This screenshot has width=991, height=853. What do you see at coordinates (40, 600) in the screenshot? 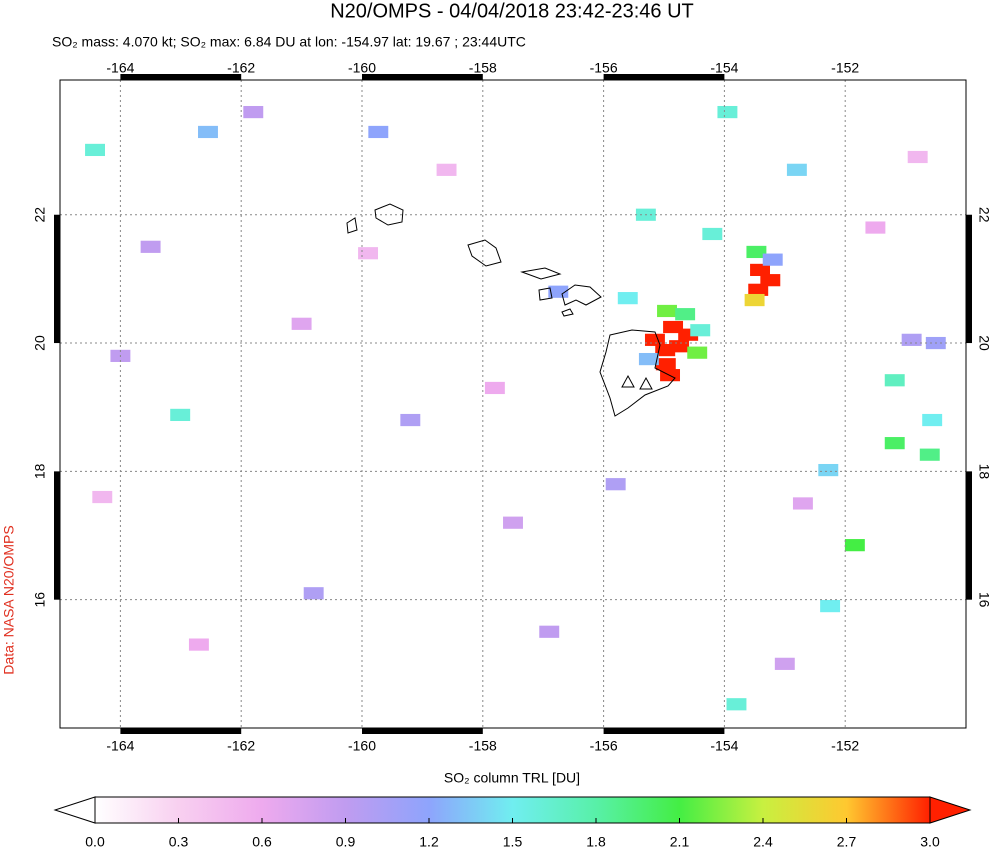
I see `y-tick-label: 16` at bounding box center [40, 600].